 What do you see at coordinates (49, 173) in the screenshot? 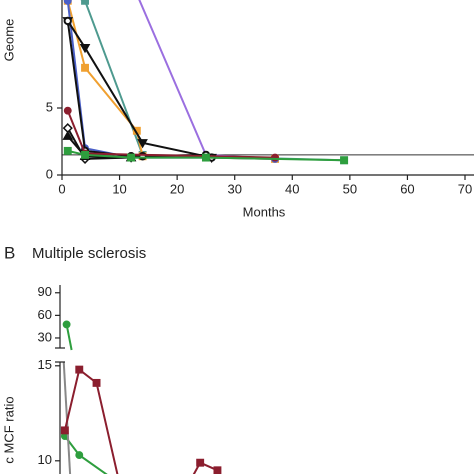
I see `y-tick-label: 0` at bounding box center [49, 173].